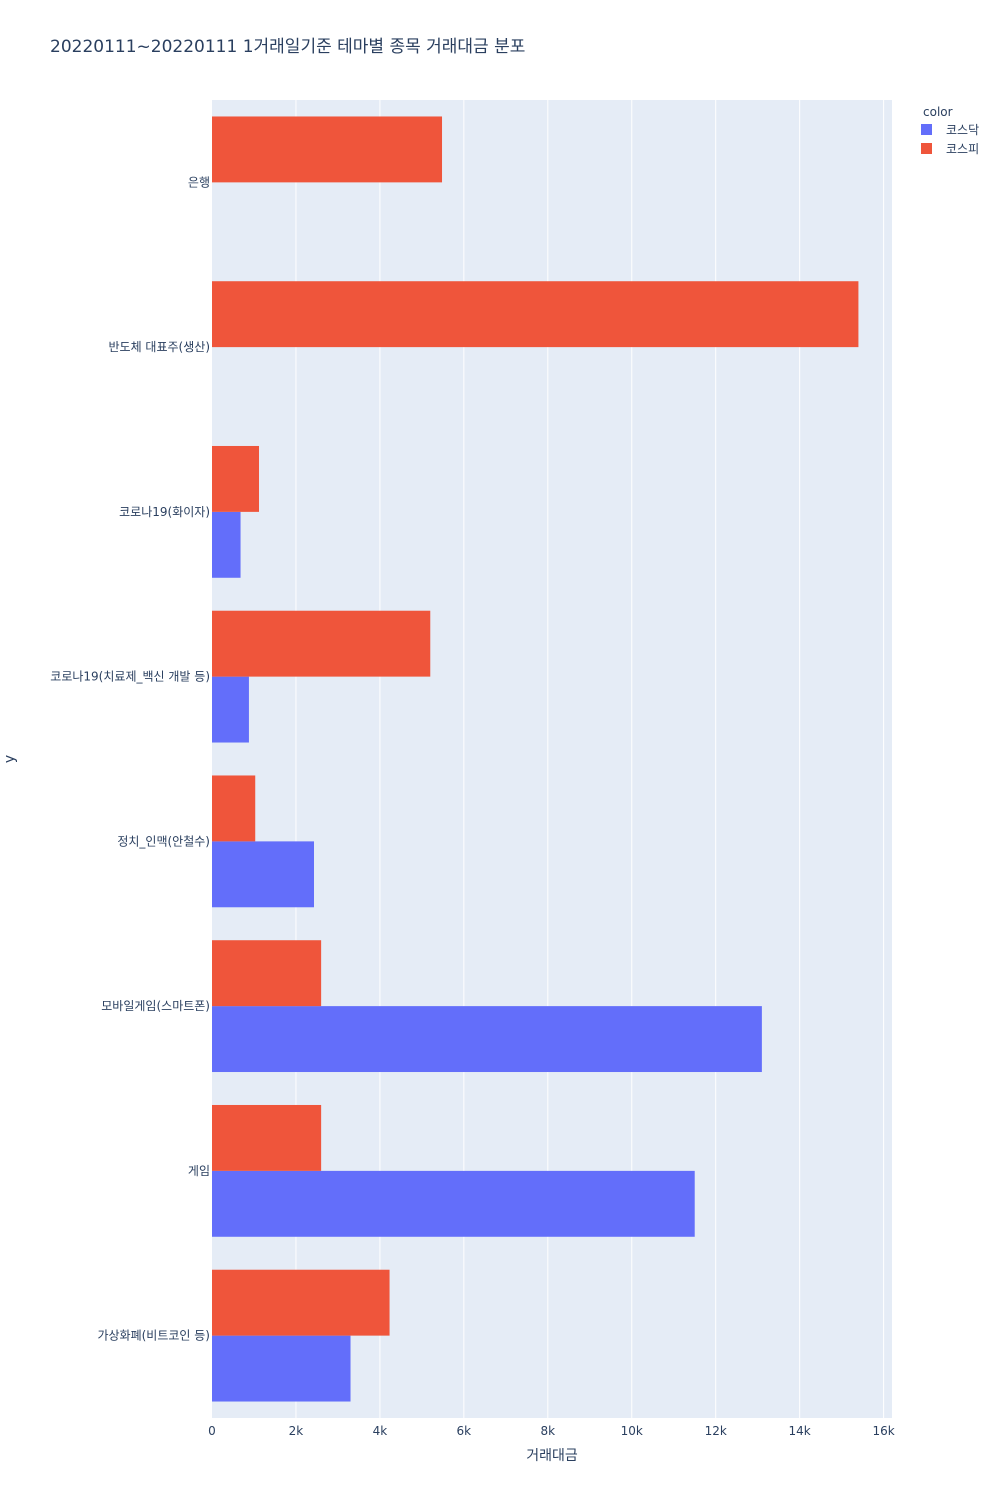  Describe the element at coordinates (164, 512) in the screenshot. I see `y-tick-label: 코로나19(화이자)` at that location.